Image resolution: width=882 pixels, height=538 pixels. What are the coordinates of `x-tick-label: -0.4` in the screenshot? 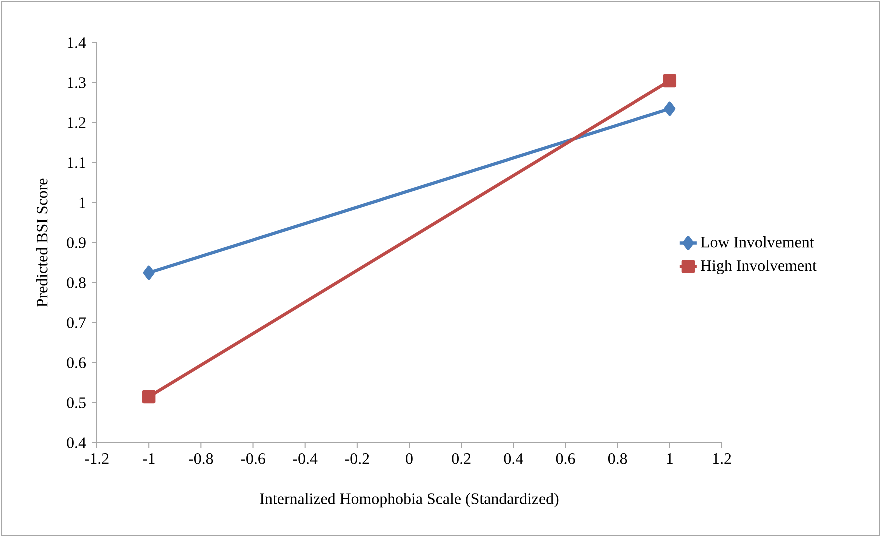 It's located at (305, 459).